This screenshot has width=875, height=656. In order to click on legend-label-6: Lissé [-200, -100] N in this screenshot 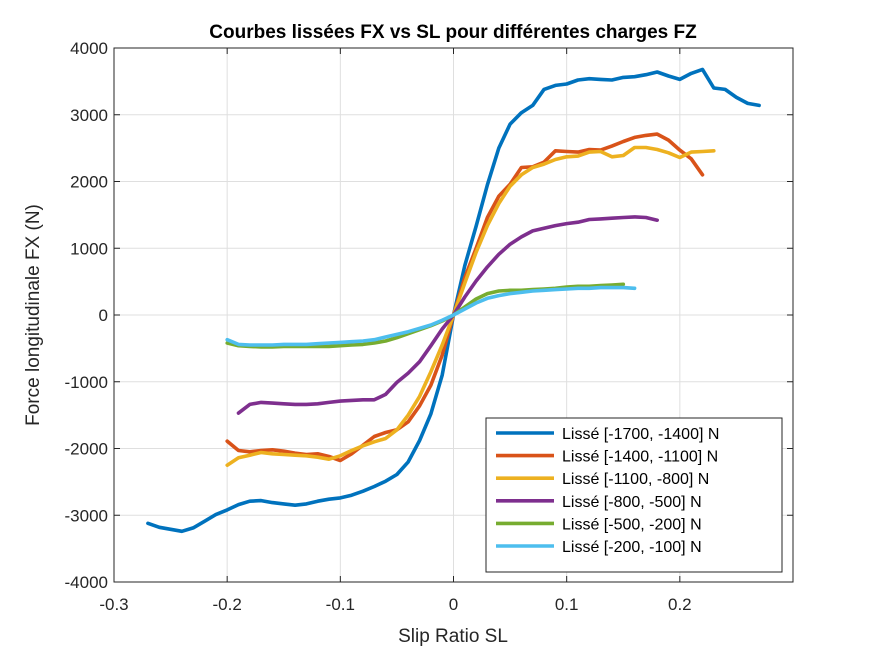, I will do `click(632, 547)`.